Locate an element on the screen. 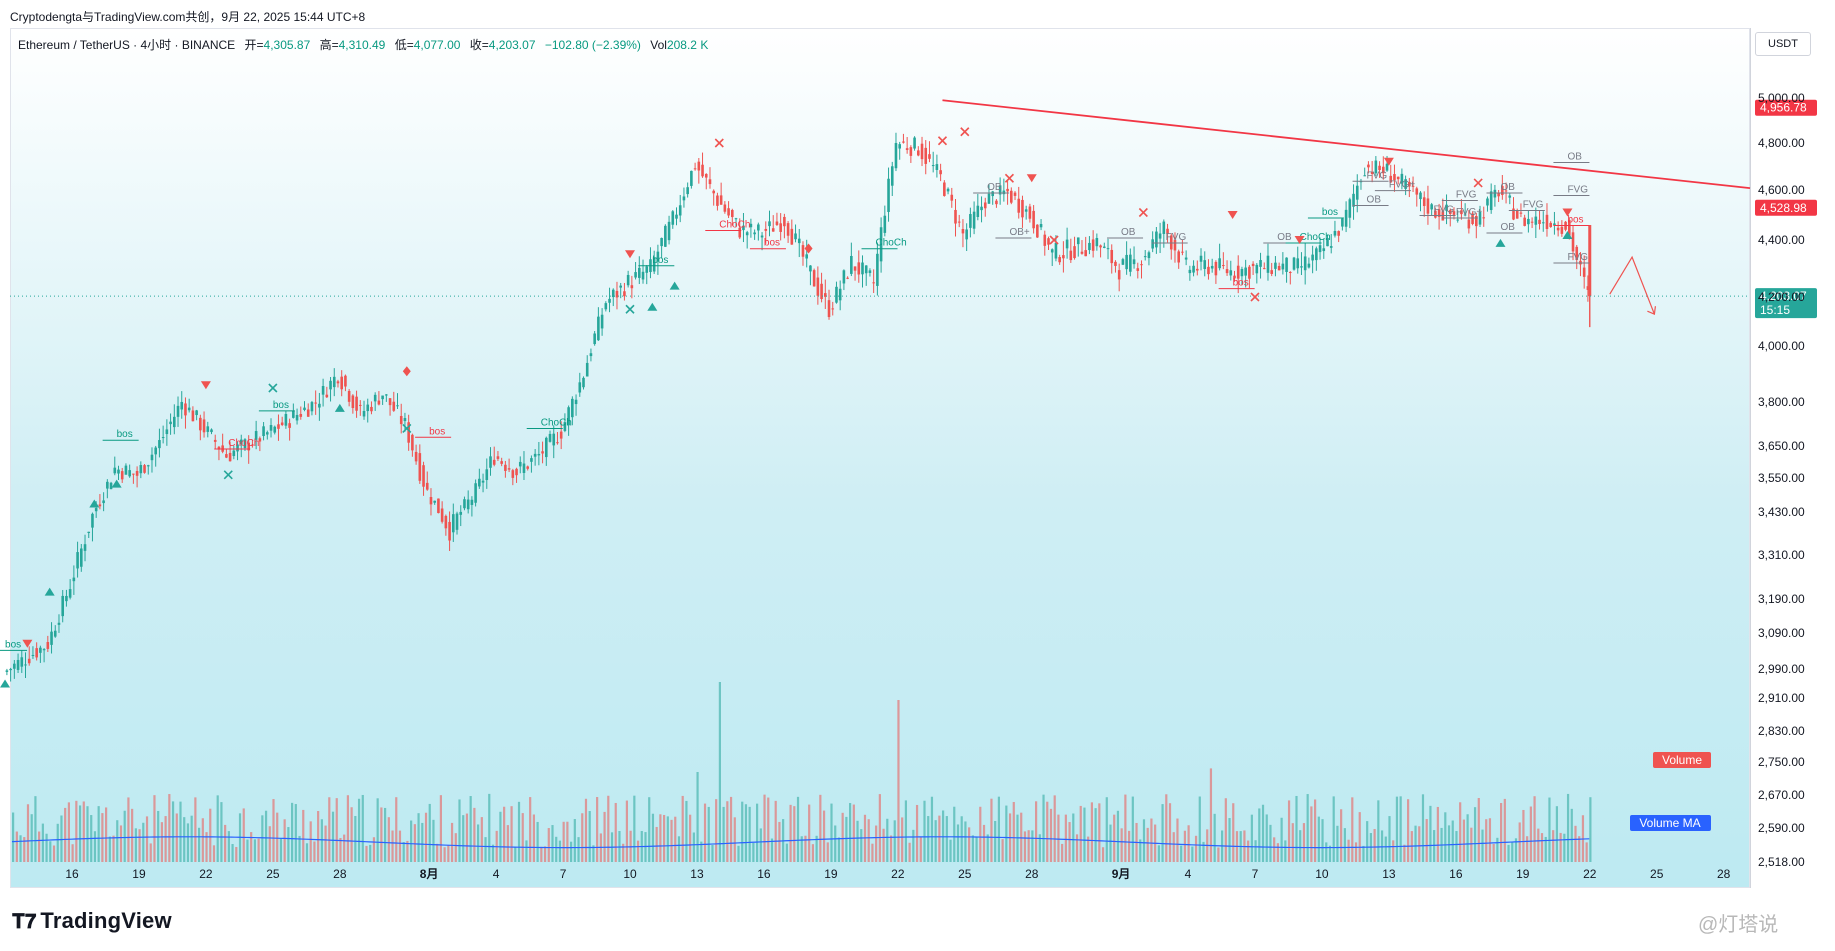 The width and height of the screenshot is (1835, 951). currency-button: USDT is located at coordinates (1783, 44).